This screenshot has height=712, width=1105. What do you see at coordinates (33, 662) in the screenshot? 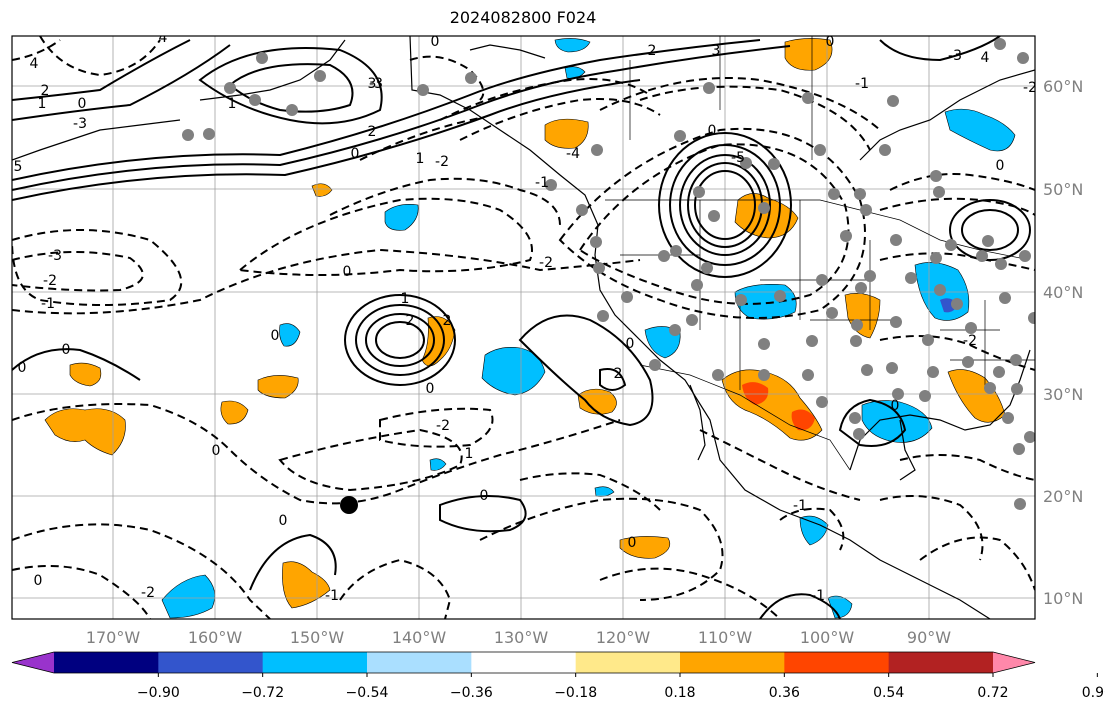
I see `colorbar-extend-low` at bounding box center [33, 662].